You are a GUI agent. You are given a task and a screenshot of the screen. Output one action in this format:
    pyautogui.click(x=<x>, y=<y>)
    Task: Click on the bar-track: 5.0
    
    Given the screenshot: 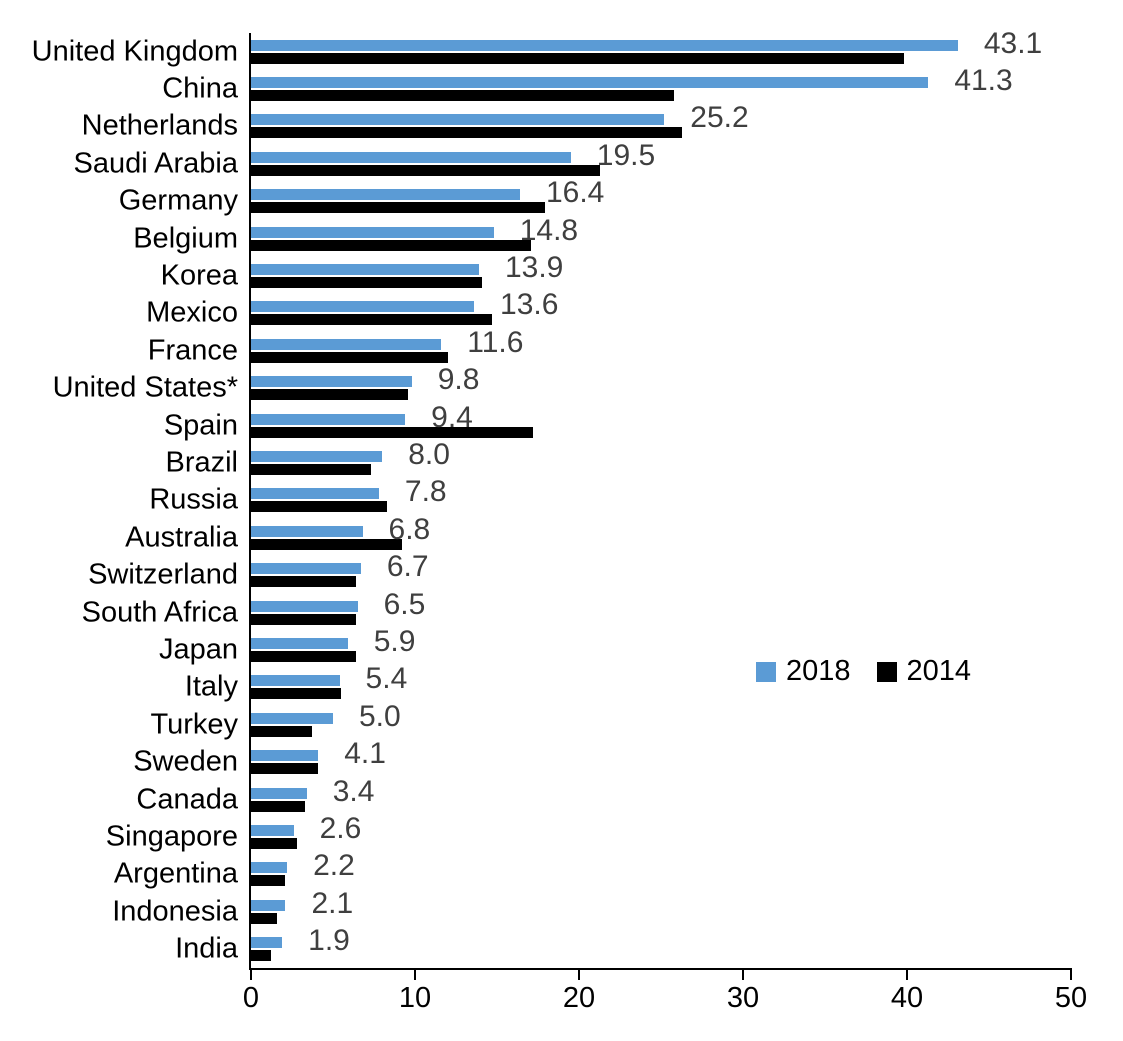 What is the action you would take?
    pyautogui.click(x=661, y=721)
    